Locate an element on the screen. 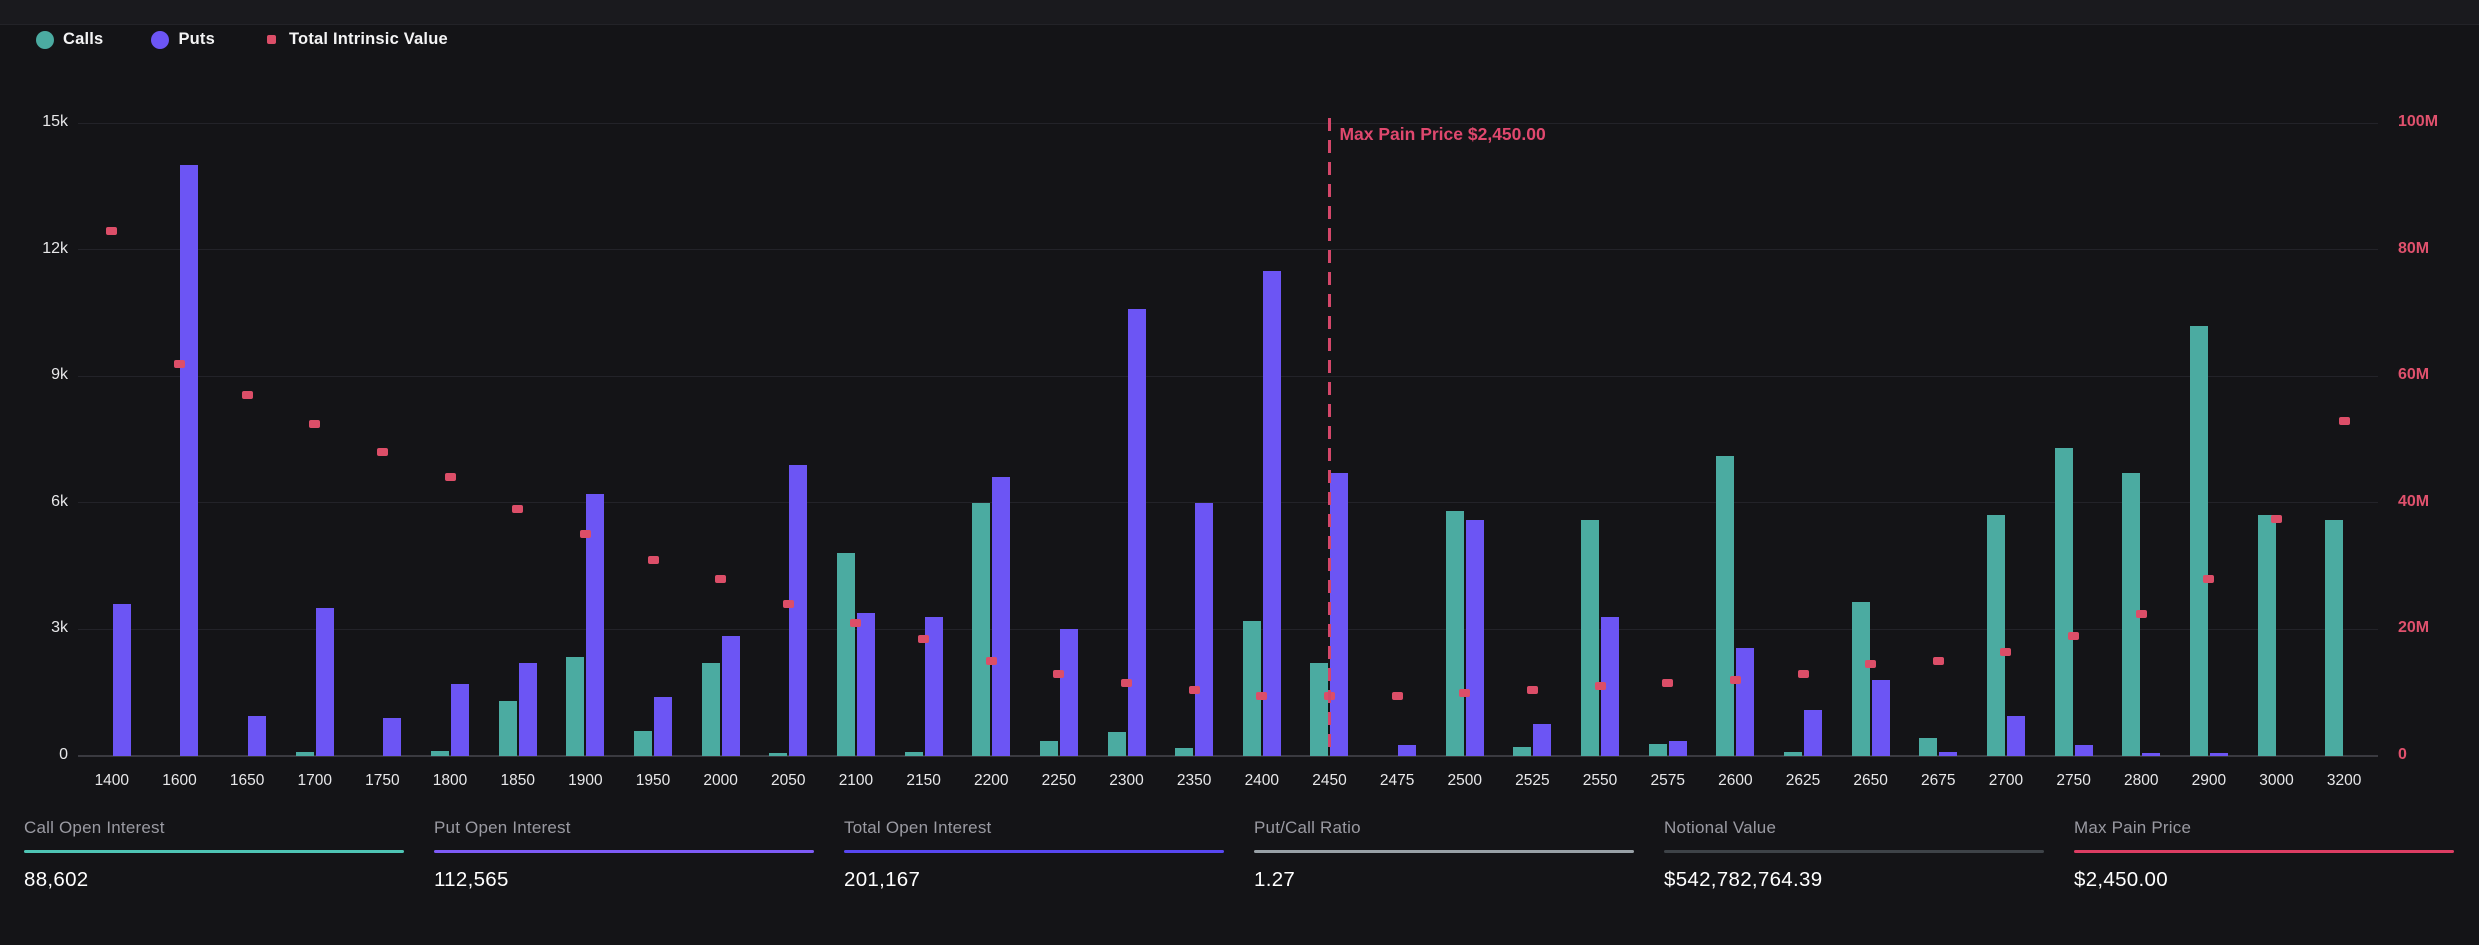  legend-item-calls: Calls is located at coordinates (69, 39).